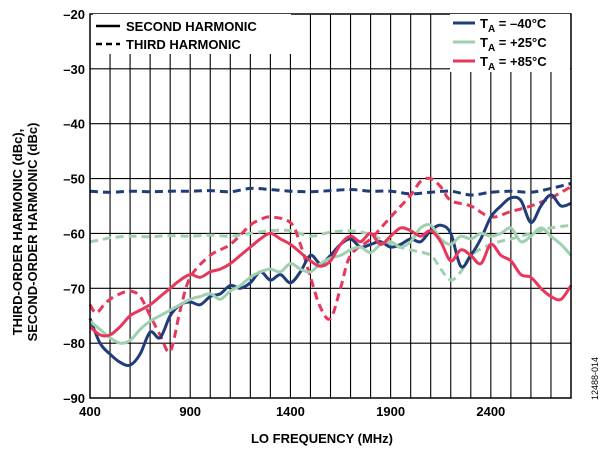  What do you see at coordinates (74, 398) in the screenshot?
I see `y-tick-label: –90` at bounding box center [74, 398].